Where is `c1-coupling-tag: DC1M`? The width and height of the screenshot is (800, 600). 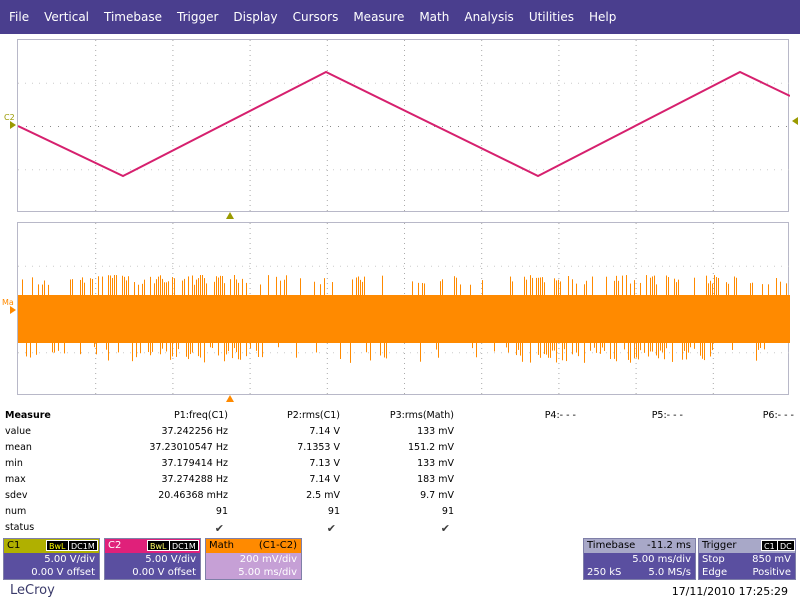 c1-coupling-tag: DC1M is located at coordinates (83, 545).